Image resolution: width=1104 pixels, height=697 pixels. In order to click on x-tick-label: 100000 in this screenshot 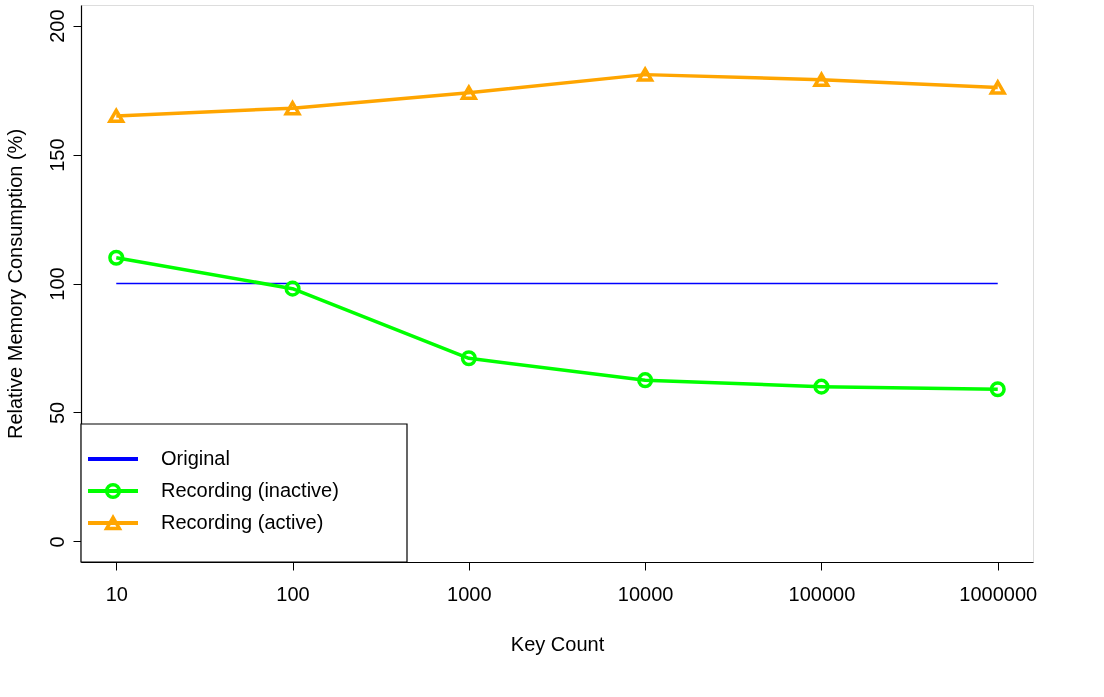, I will do `click(822, 593)`.